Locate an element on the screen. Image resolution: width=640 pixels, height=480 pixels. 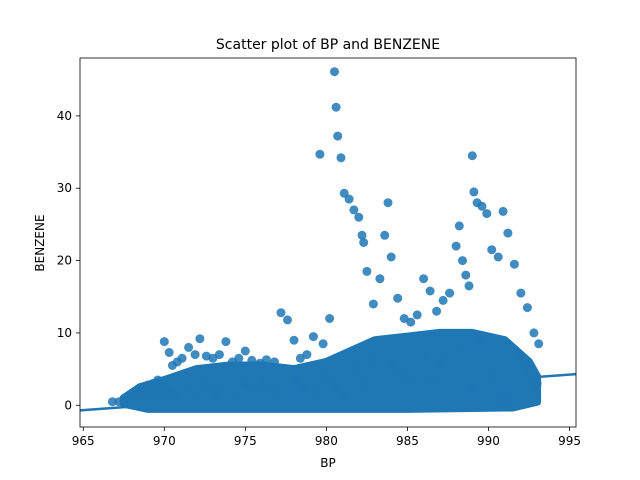
y-axis-label: BENZENE is located at coordinates (40, 242).